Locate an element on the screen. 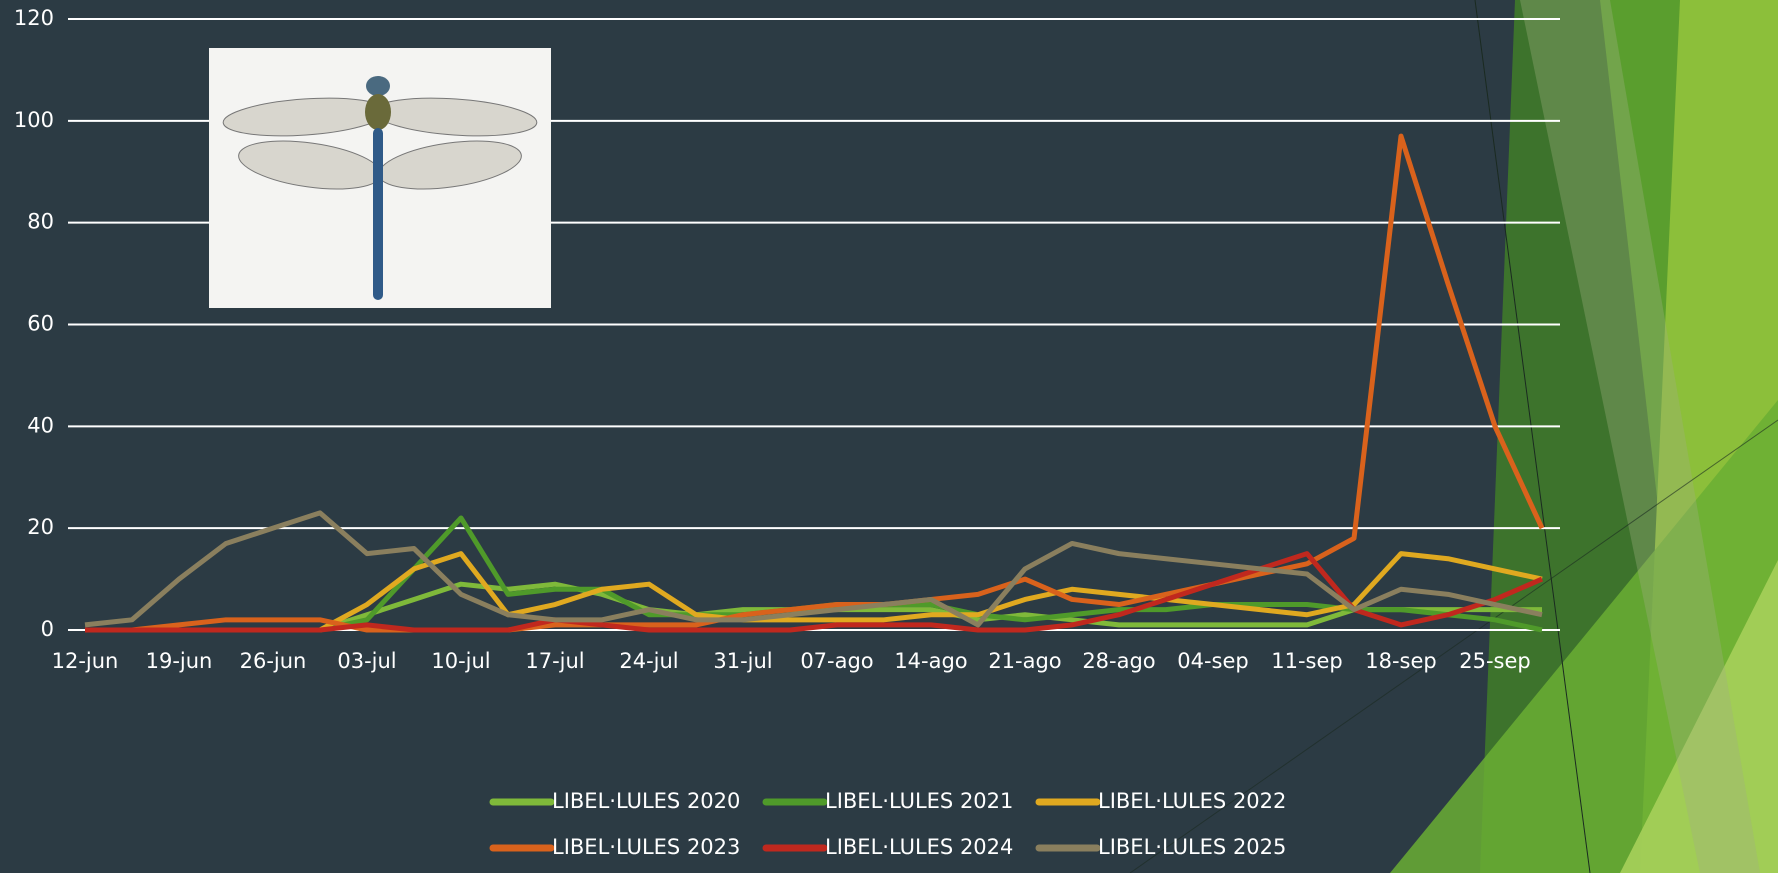 This screenshot has width=1778, height=873. x-tick-label: 14-ago is located at coordinates (930, 661).